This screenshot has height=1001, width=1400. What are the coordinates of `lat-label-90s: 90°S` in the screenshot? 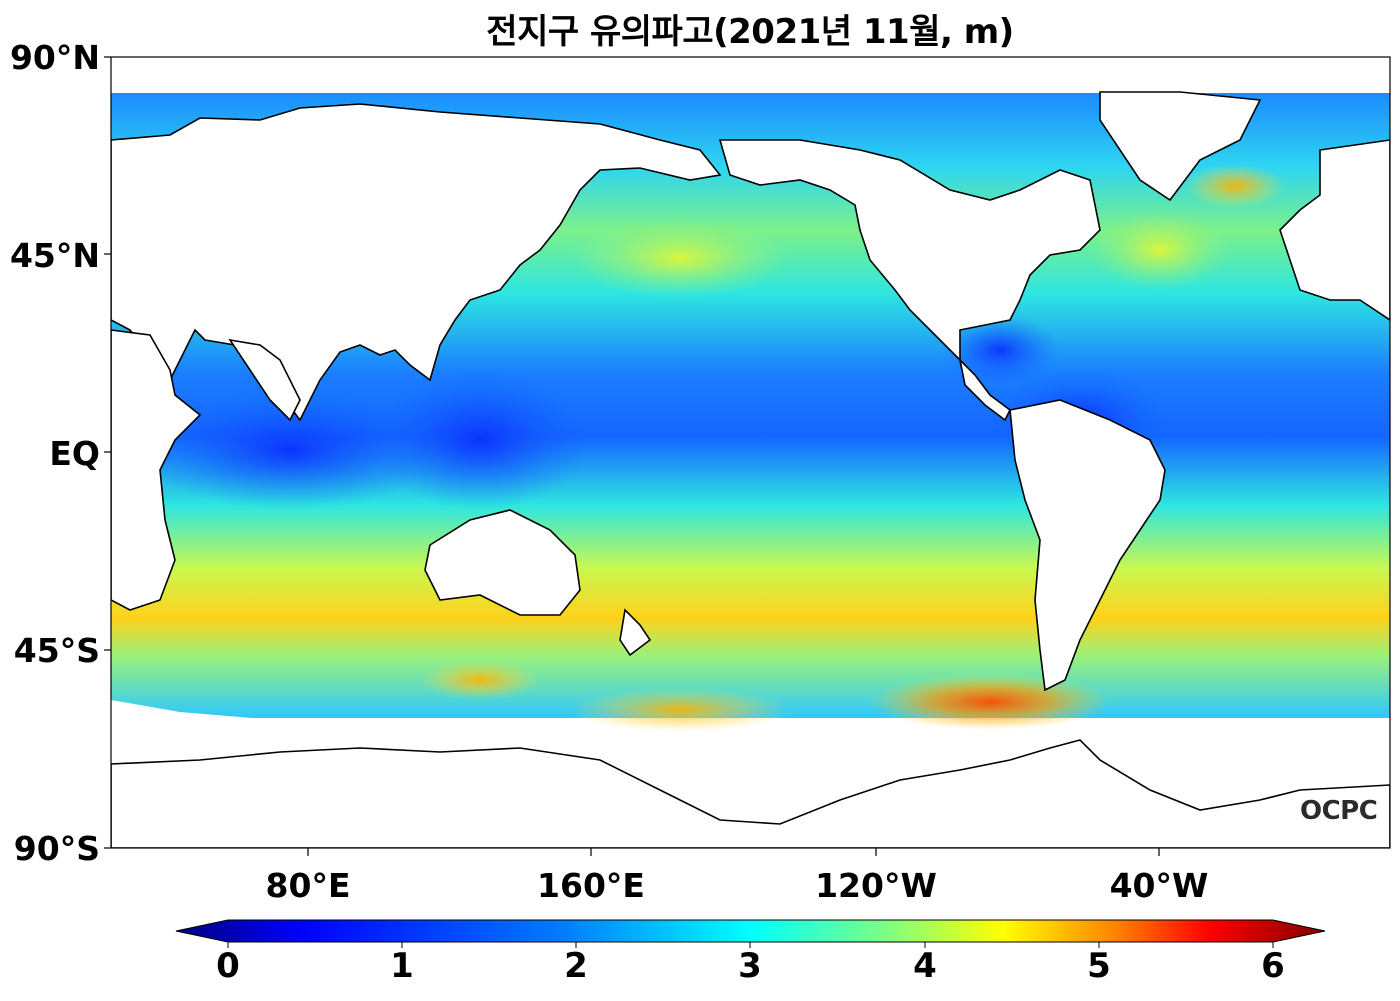 It's located at (56, 848).